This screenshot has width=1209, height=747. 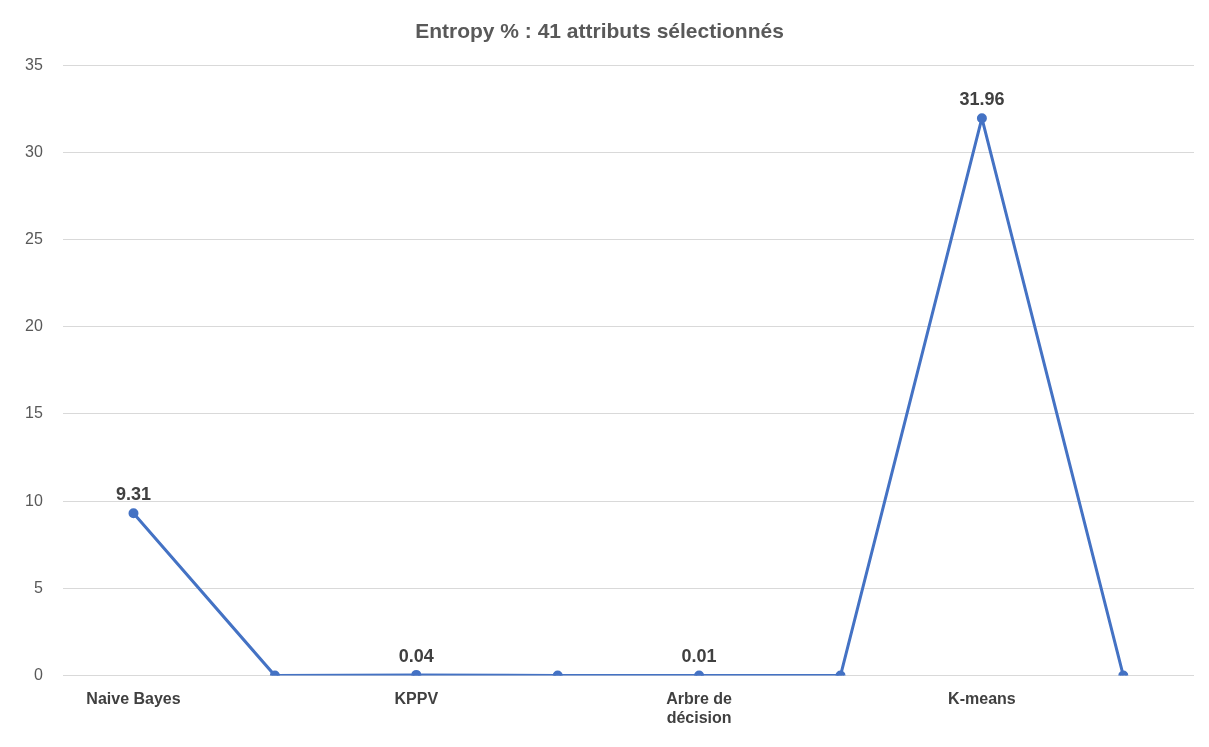 What do you see at coordinates (34, 326) in the screenshot?
I see `y-tick-label: 20` at bounding box center [34, 326].